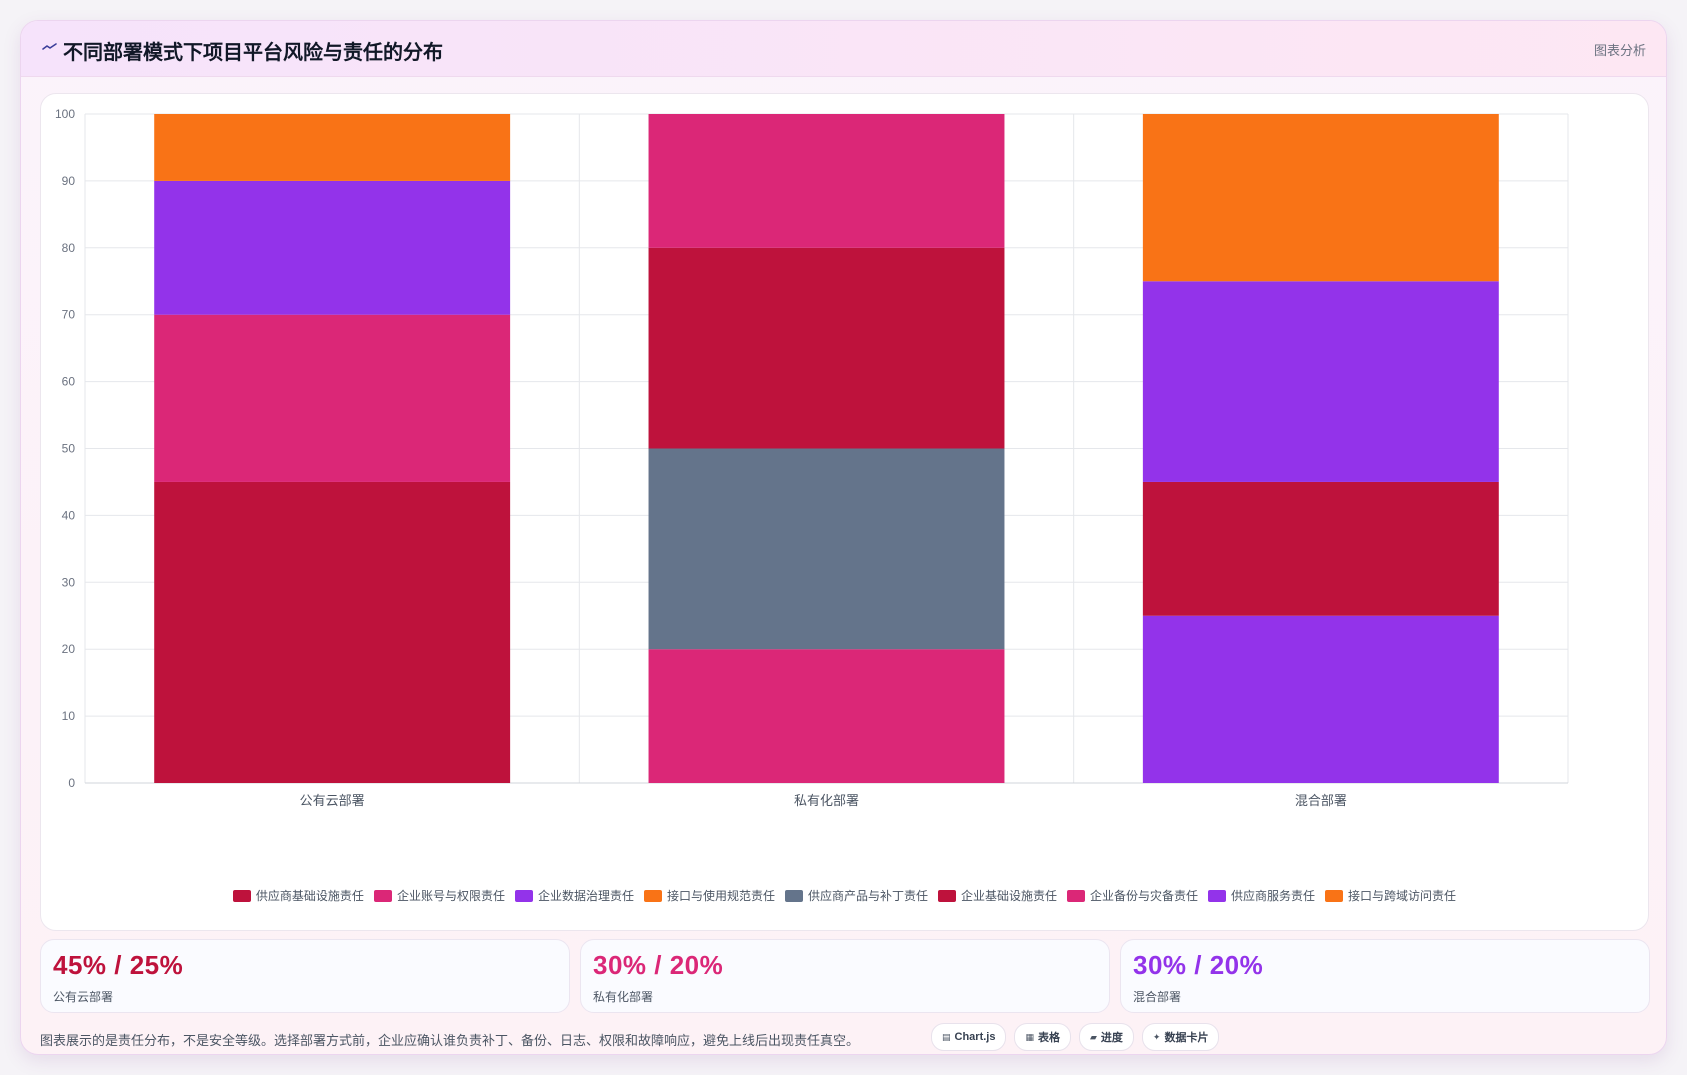 Image resolution: width=1687 pixels, height=1075 pixels. What do you see at coordinates (69, 582) in the screenshot?
I see `y-tick-label: 30` at bounding box center [69, 582].